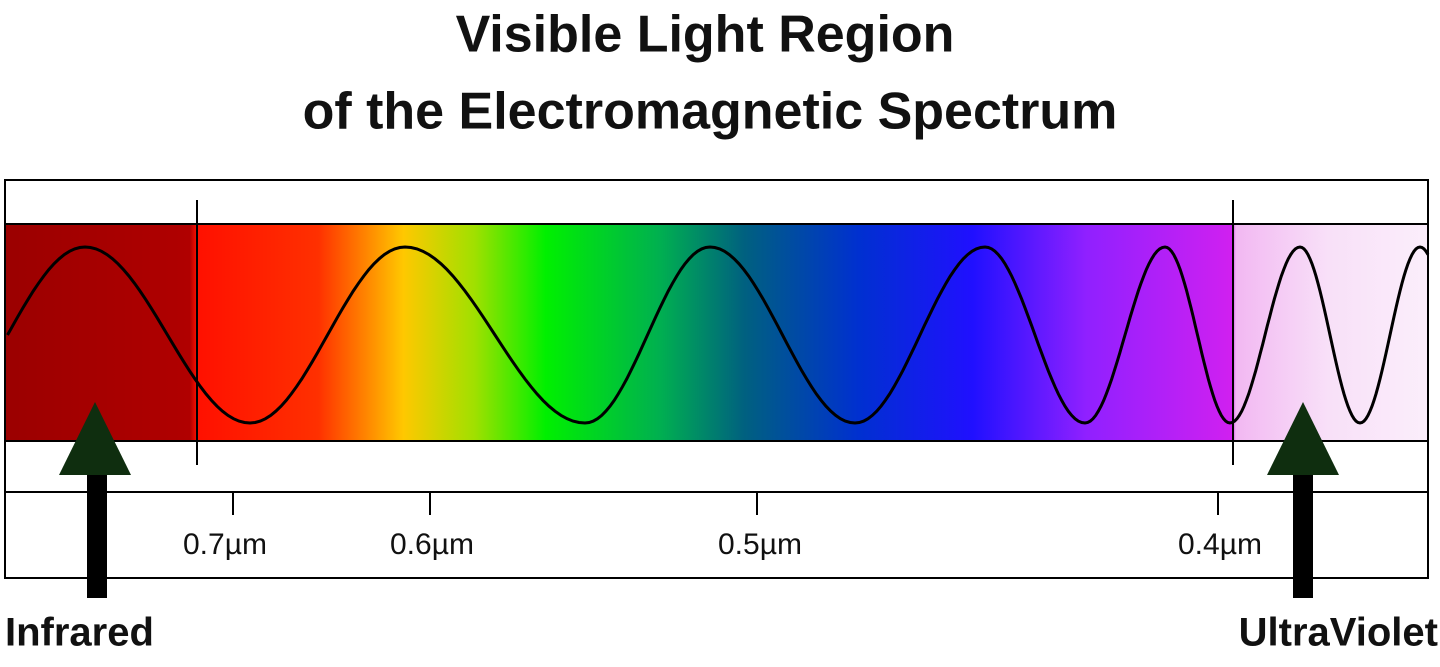 This screenshot has width=1440, height=667. What do you see at coordinates (710, 112) in the screenshot?
I see `title-line: of the Electromagnetic Spectrum` at bounding box center [710, 112].